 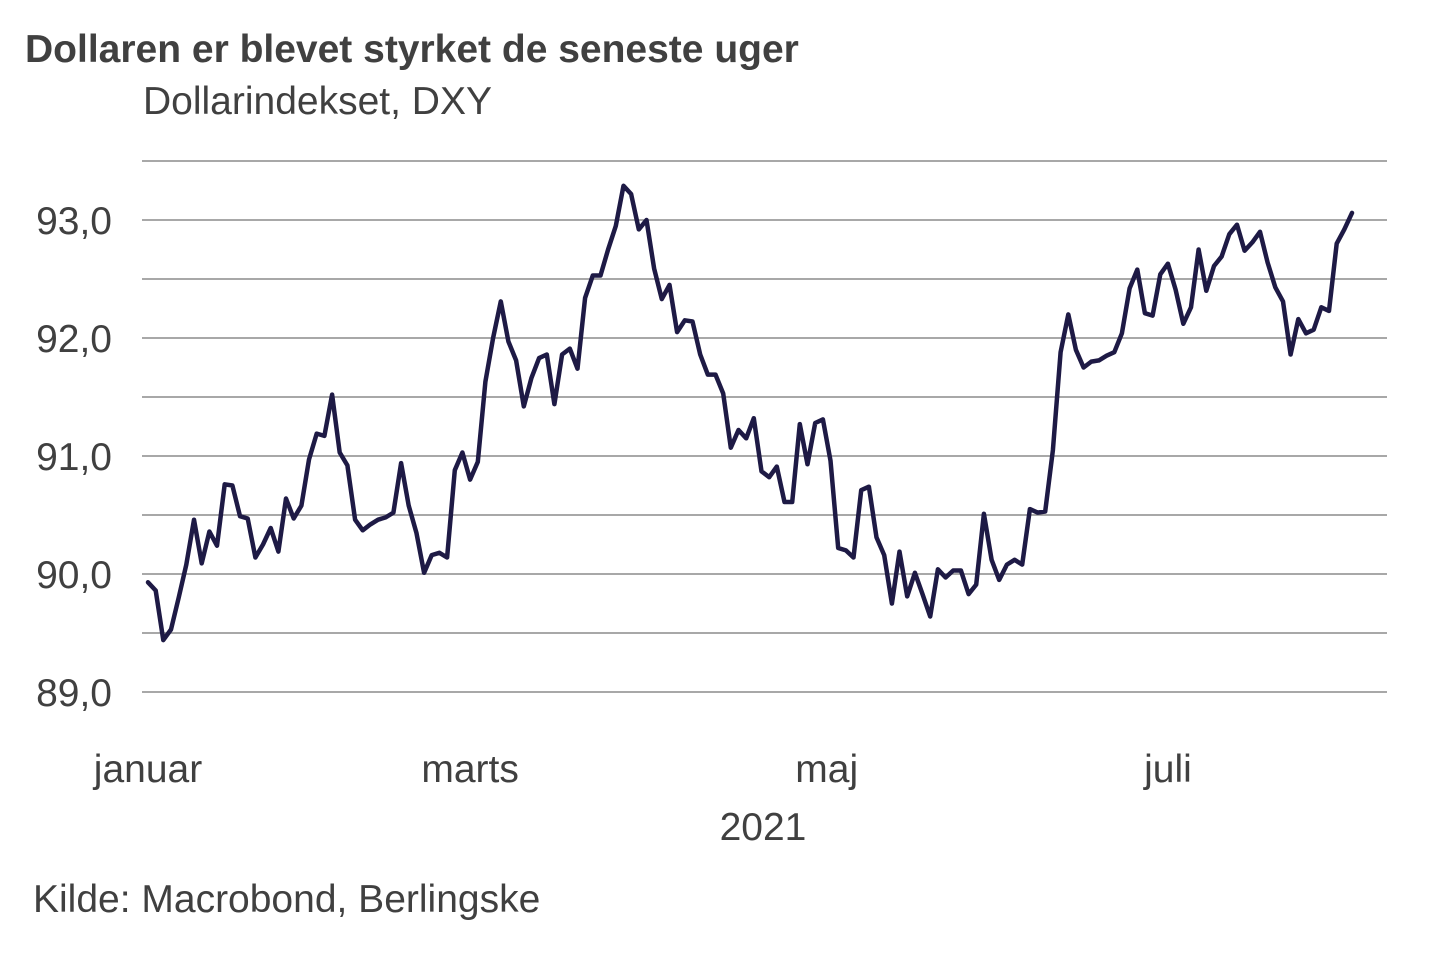 What do you see at coordinates (642, 769) in the screenshot?
I see `x-axis-ticks: januar marts maj juli` at bounding box center [642, 769].